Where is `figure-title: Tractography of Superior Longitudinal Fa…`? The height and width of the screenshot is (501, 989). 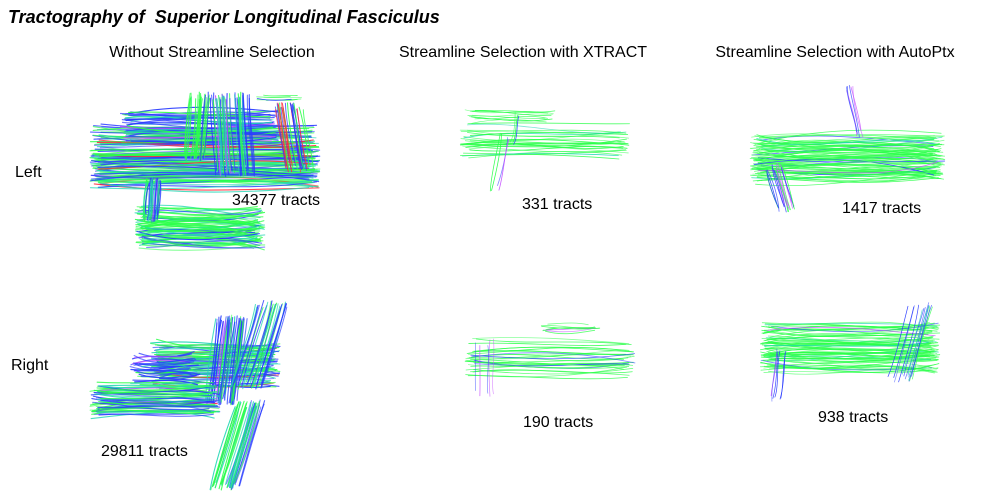
figure-title: Tractography of Superior Longitudinal Fa… is located at coordinates (224, 17).